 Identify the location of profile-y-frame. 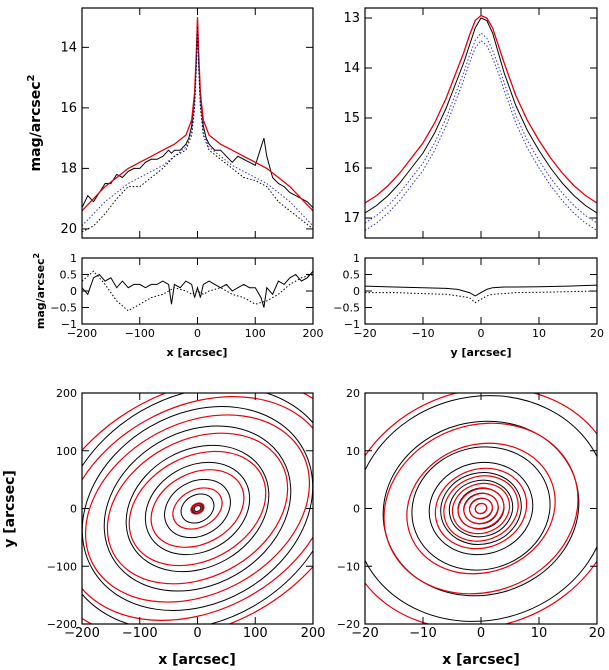
(481, 123).